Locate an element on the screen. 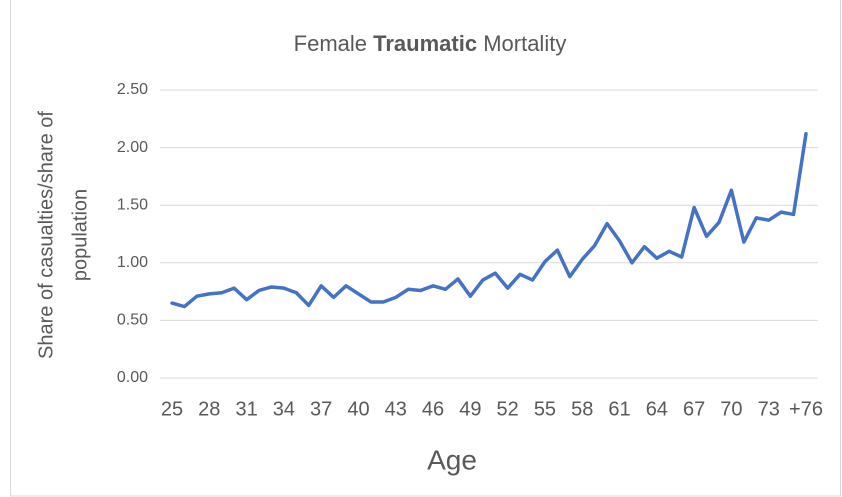  x-tick-label: 61 is located at coordinates (619, 409).